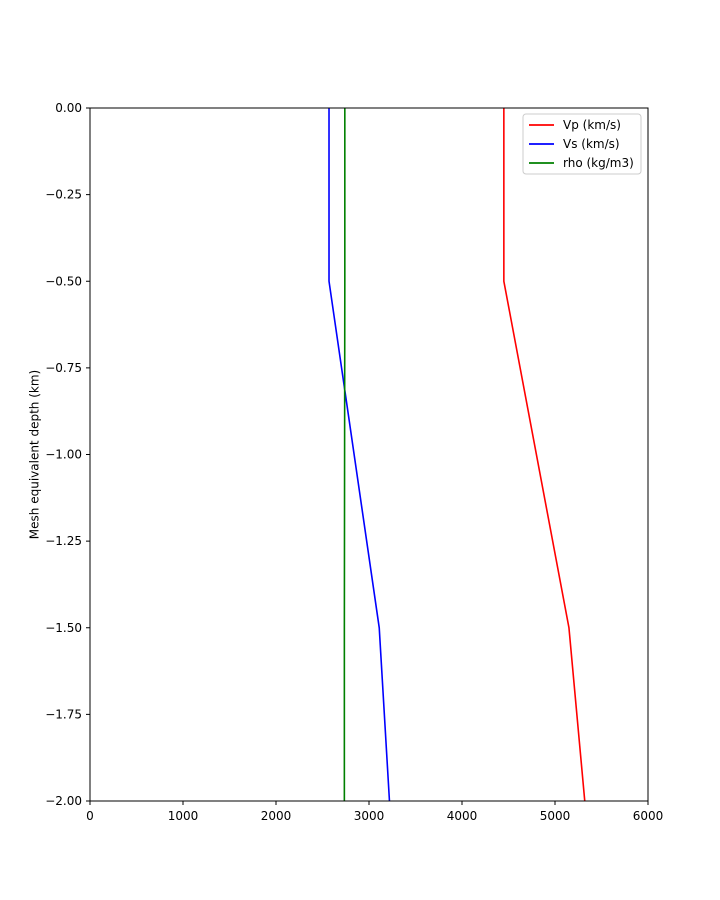 Image resolution: width=720 pixels, height=900 pixels. What do you see at coordinates (63, 801) in the screenshot?
I see `y-tick-label: −2.00` at bounding box center [63, 801].